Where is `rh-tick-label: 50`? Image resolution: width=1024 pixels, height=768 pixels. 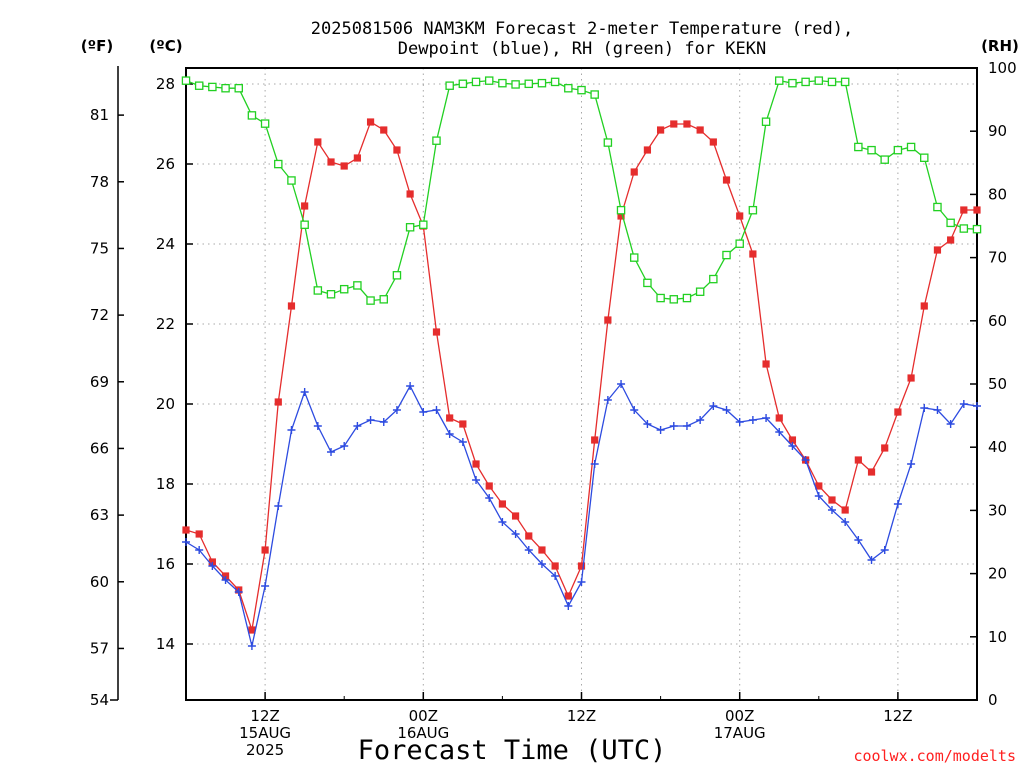
rh-tick-label: 50 is located at coordinates (997, 384).